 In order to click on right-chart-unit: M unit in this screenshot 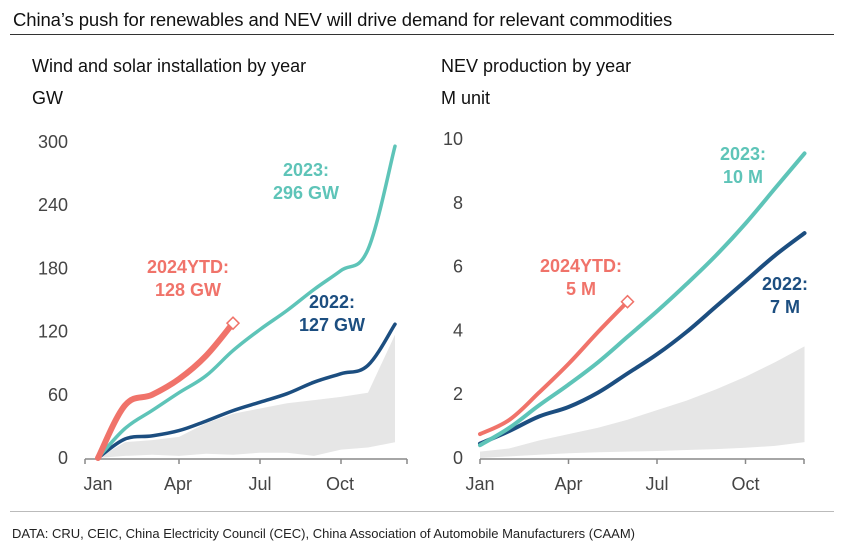, I will do `click(466, 98)`.